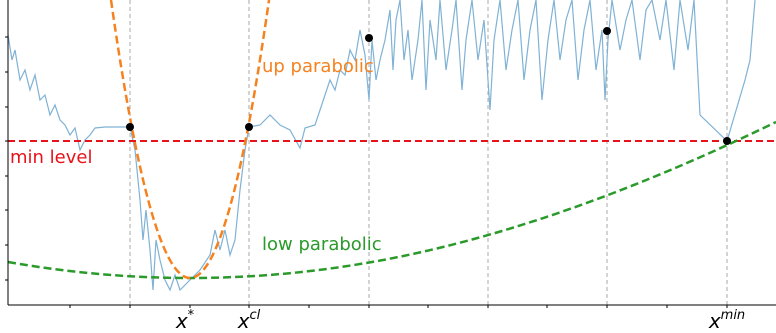  Describe the element at coordinates (249, 320) in the screenshot. I see `x-label: xcl` at that location.